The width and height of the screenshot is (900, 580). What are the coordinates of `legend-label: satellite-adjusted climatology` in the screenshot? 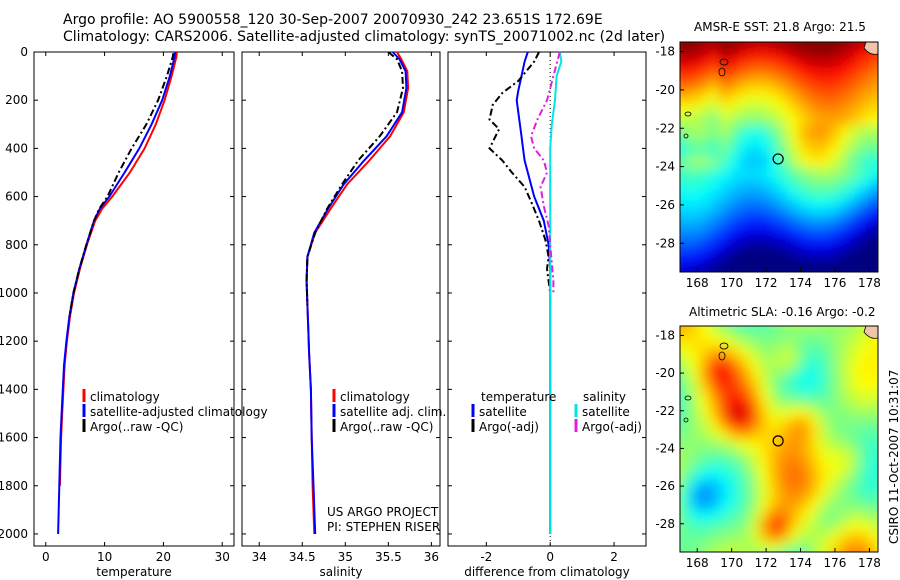 It's located at (179, 412).